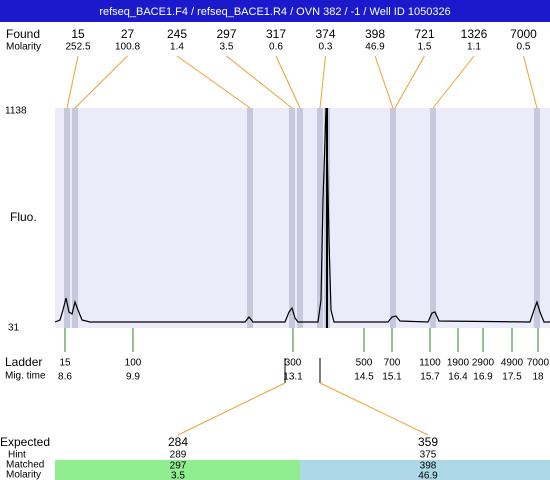  I want to click on ladder-time: 15.7, so click(430, 377).